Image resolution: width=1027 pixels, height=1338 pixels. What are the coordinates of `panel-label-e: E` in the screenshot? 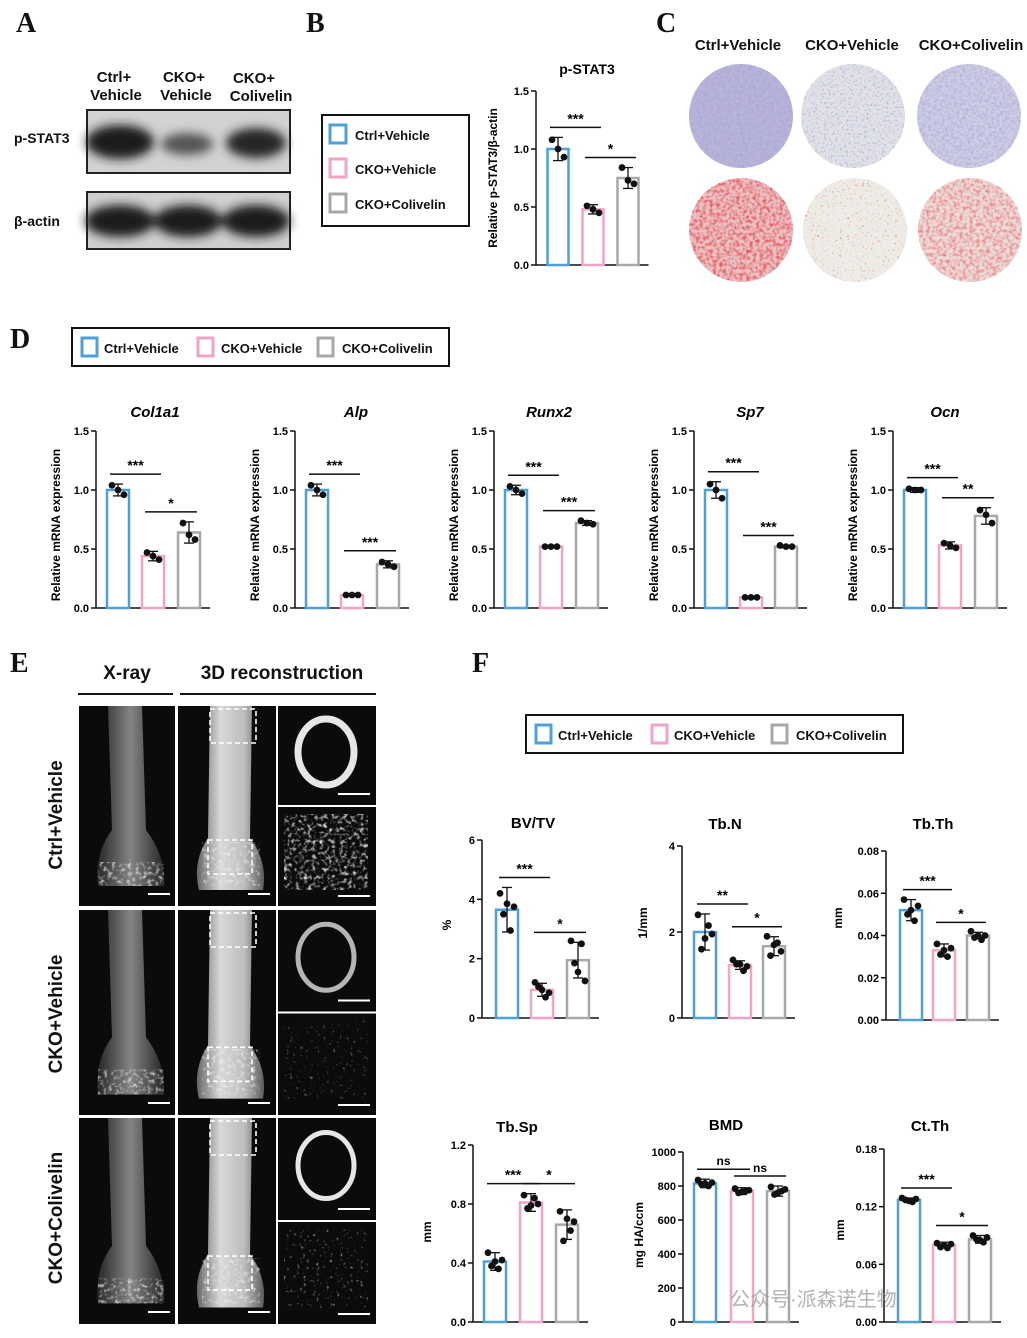 It's located at (19, 663).